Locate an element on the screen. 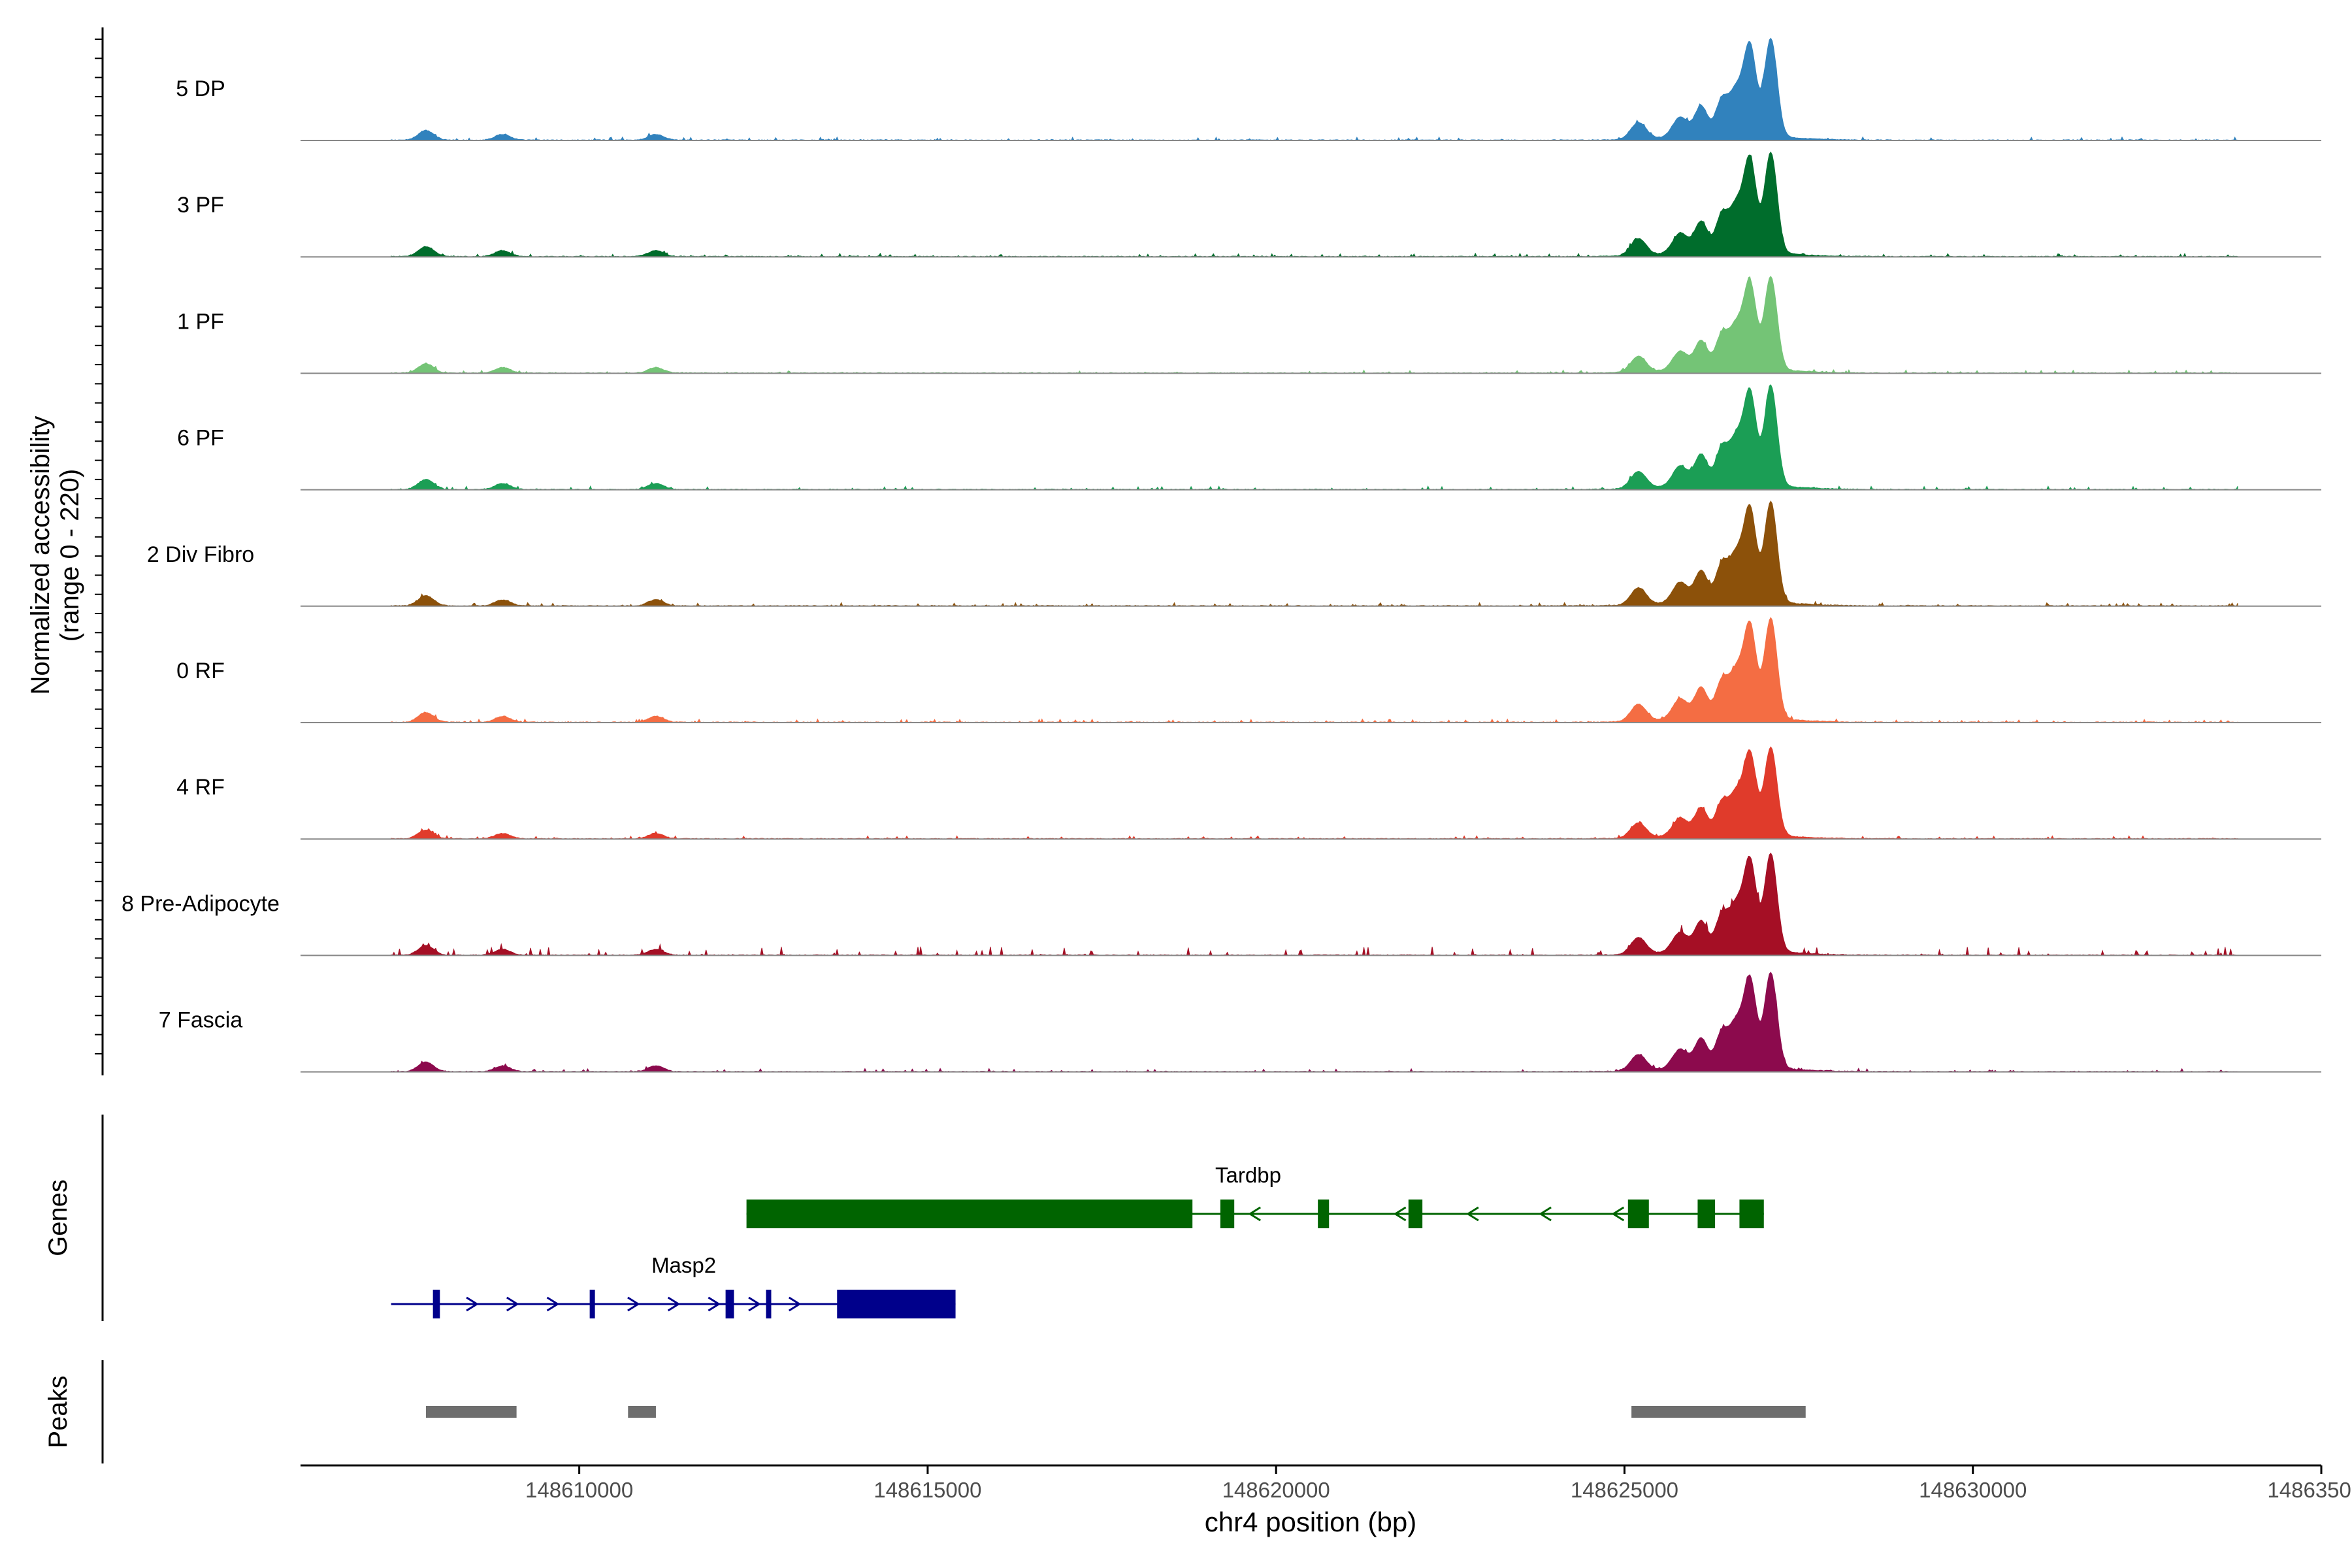 Image resolution: width=2352 pixels, height=1568 pixels. track-1-pf: 1 PF is located at coordinates (1249, 325).